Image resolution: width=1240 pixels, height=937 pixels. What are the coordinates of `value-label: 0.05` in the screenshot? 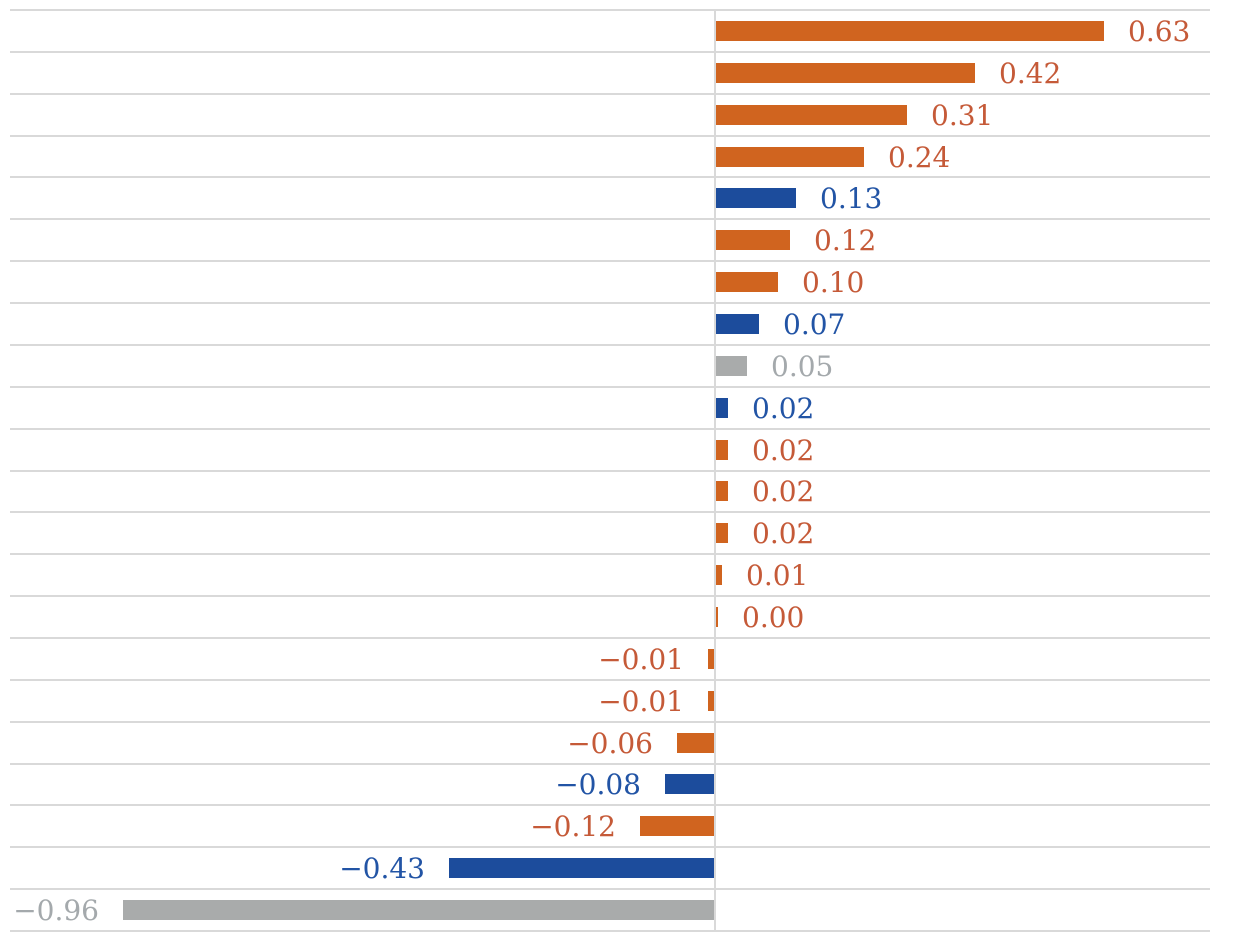 It's located at (802, 366).